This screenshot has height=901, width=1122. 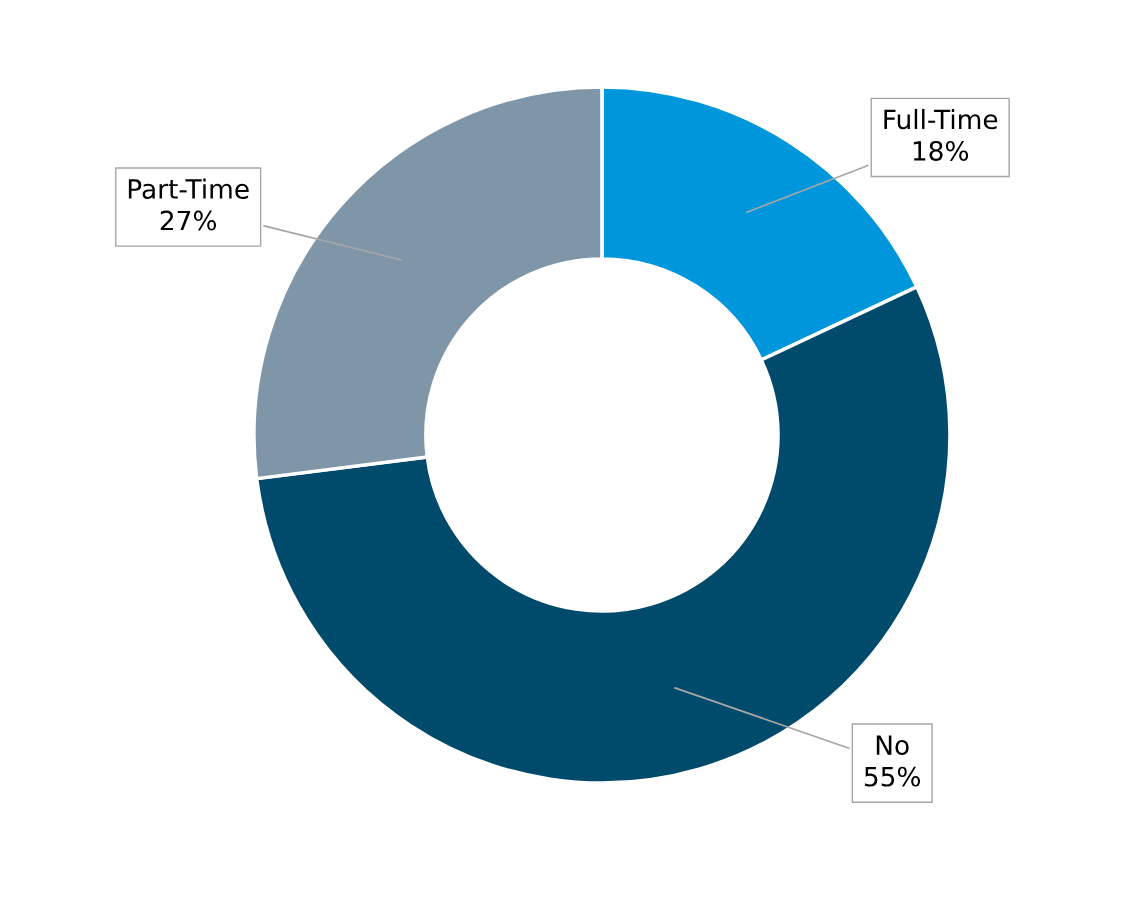 What do you see at coordinates (188, 188) in the screenshot?
I see `slice-label: Part-Time` at bounding box center [188, 188].